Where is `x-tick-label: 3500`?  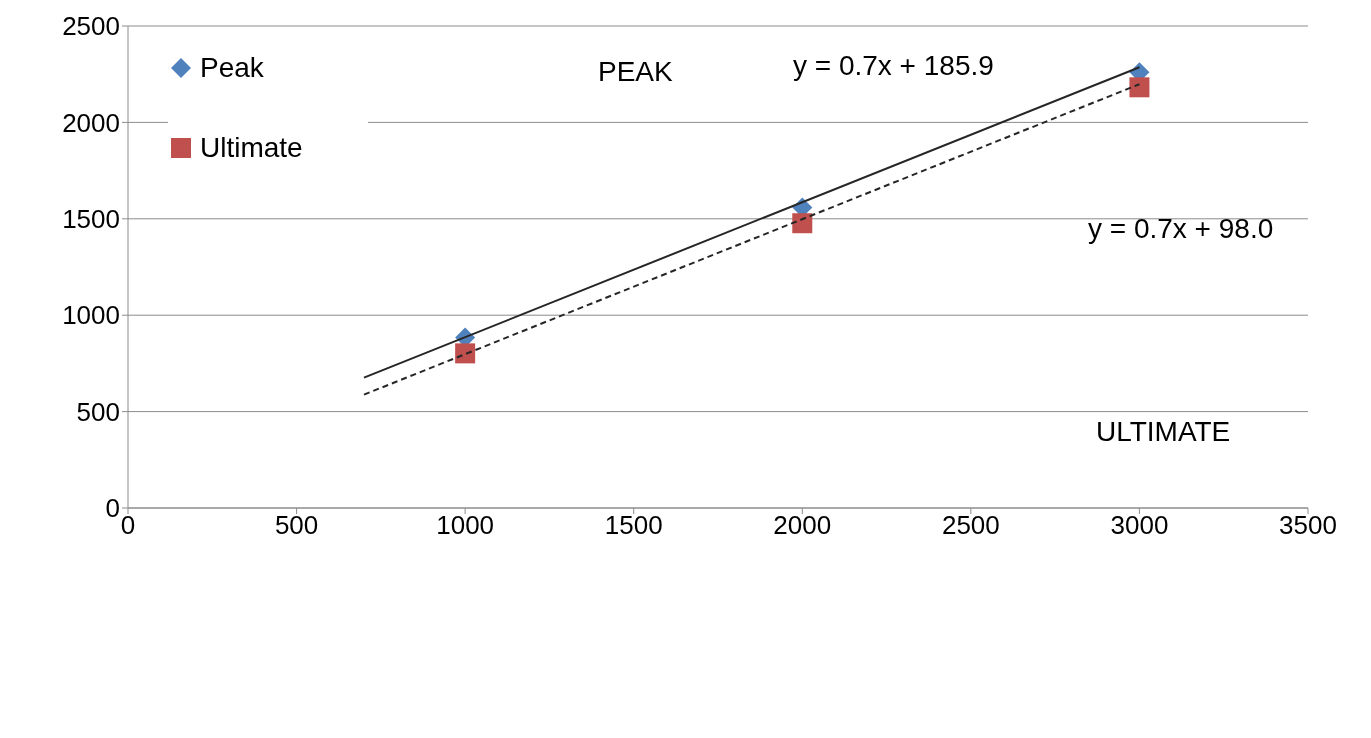
x-tick-label: 3500 is located at coordinates (1308, 525).